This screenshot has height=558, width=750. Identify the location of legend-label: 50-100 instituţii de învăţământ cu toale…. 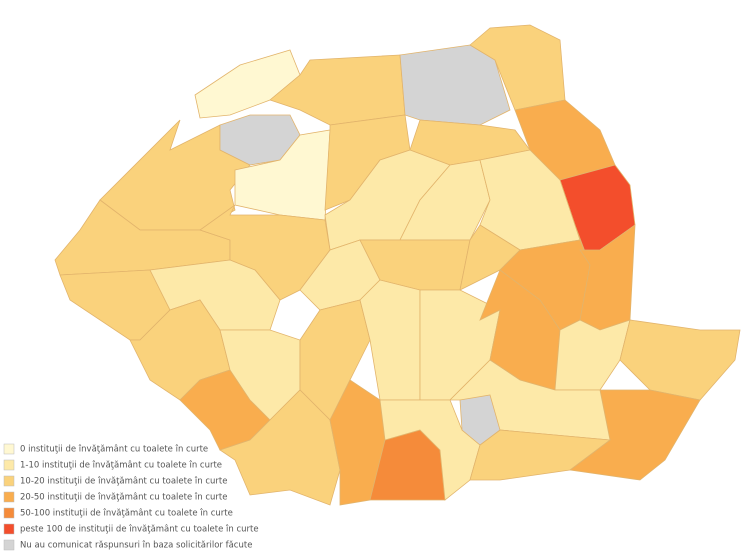
(126, 514).